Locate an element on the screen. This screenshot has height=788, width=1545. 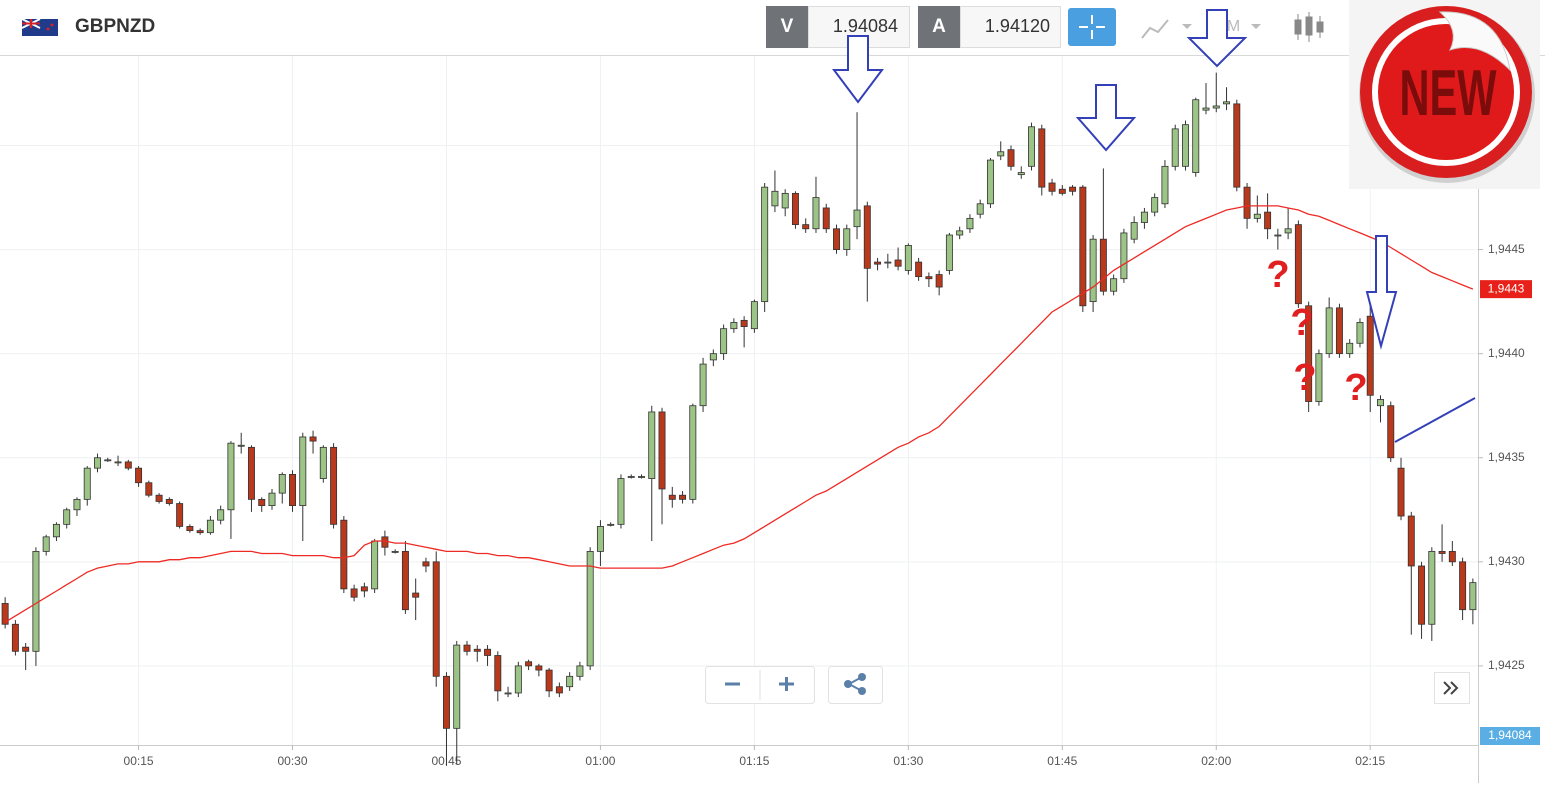
flag is located at coordinates (39, 27).